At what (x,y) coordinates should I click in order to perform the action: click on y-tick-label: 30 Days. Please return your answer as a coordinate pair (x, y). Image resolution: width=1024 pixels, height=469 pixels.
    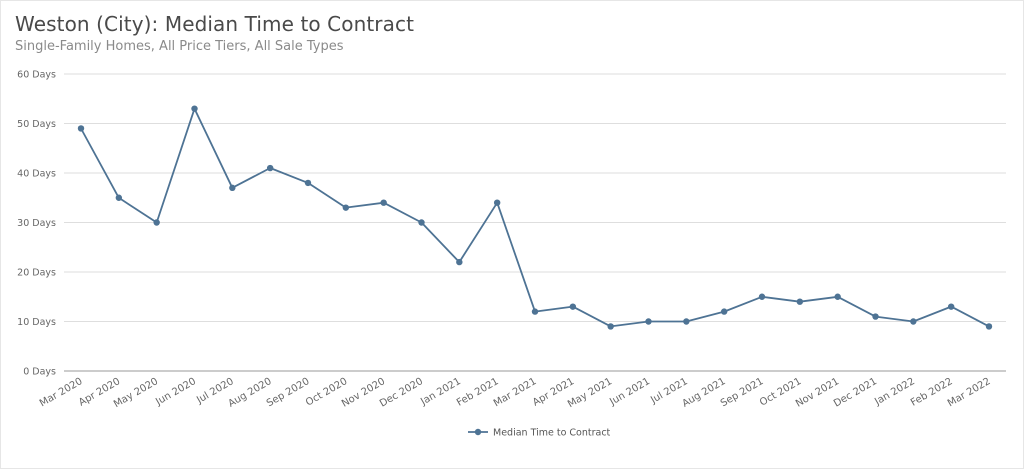
    Looking at the image, I should click on (36, 223).